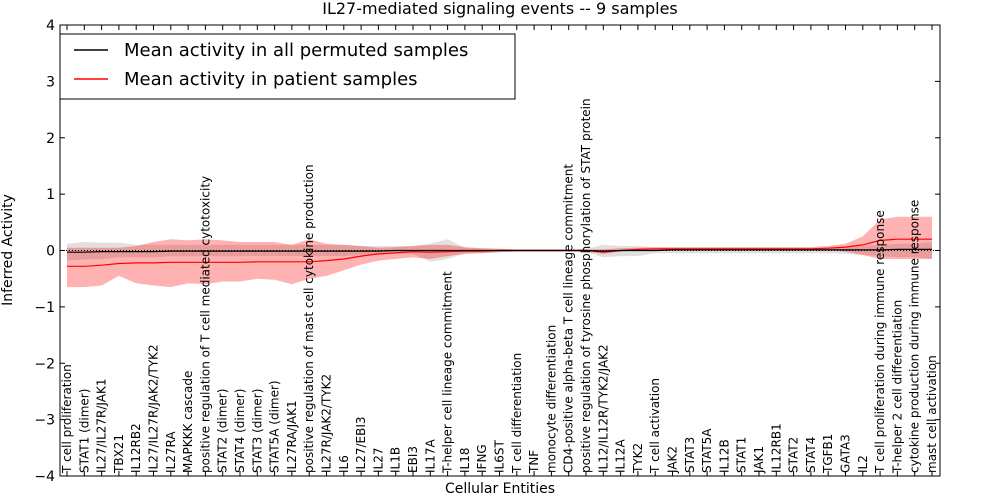 This screenshot has width=1000, height=500. I want to click on y-tick-label: 3, so click(50, 82).